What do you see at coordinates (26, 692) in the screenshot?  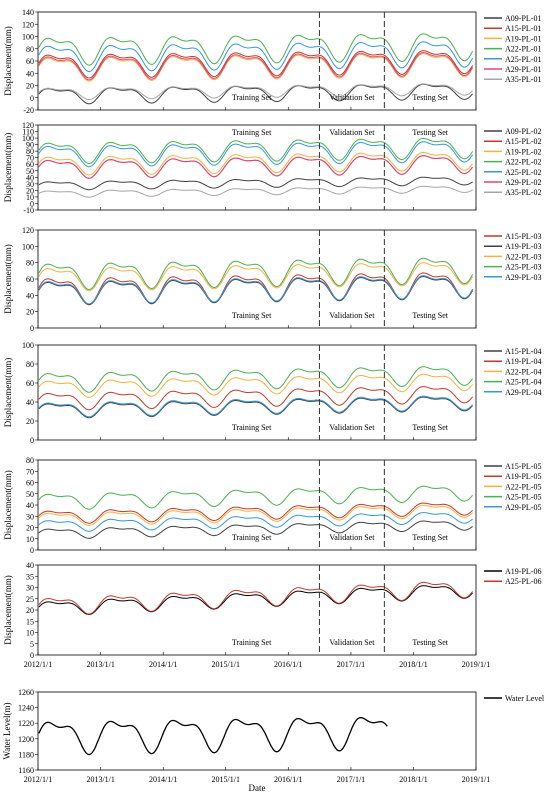 I see `panel-7-ytick-label-5: 1260` at bounding box center [26, 692].